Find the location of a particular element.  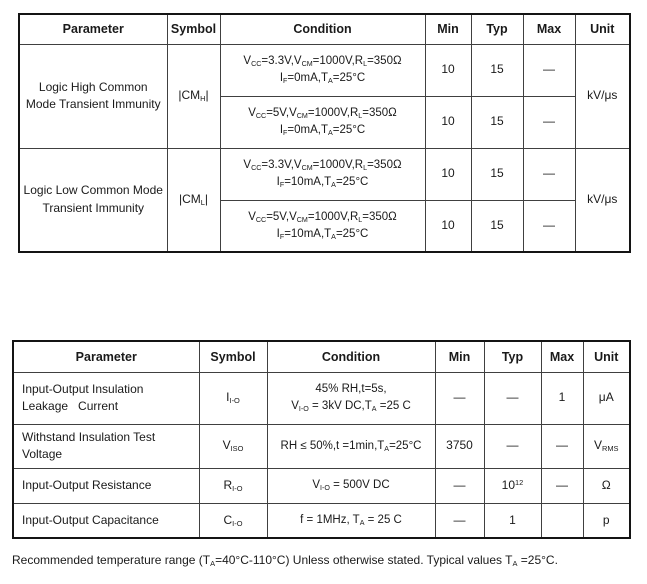

max-cell: 1 is located at coordinates (562, 398).